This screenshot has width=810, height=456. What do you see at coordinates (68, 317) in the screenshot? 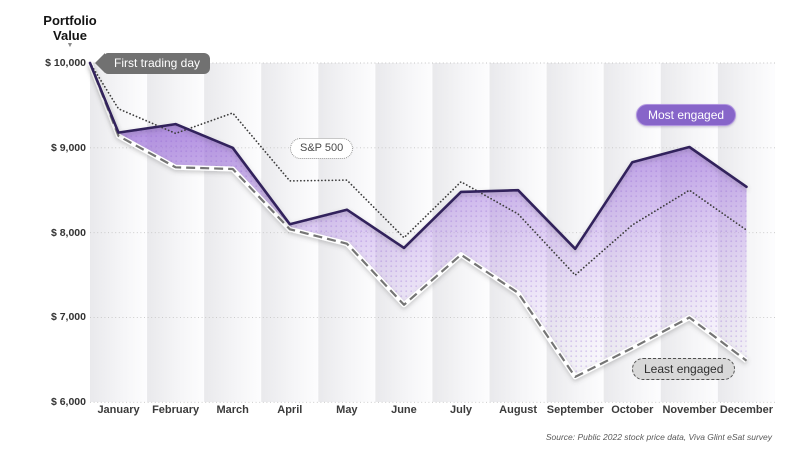
I see `y-tick-label: $ 7,000` at bounding box center [68, 317].